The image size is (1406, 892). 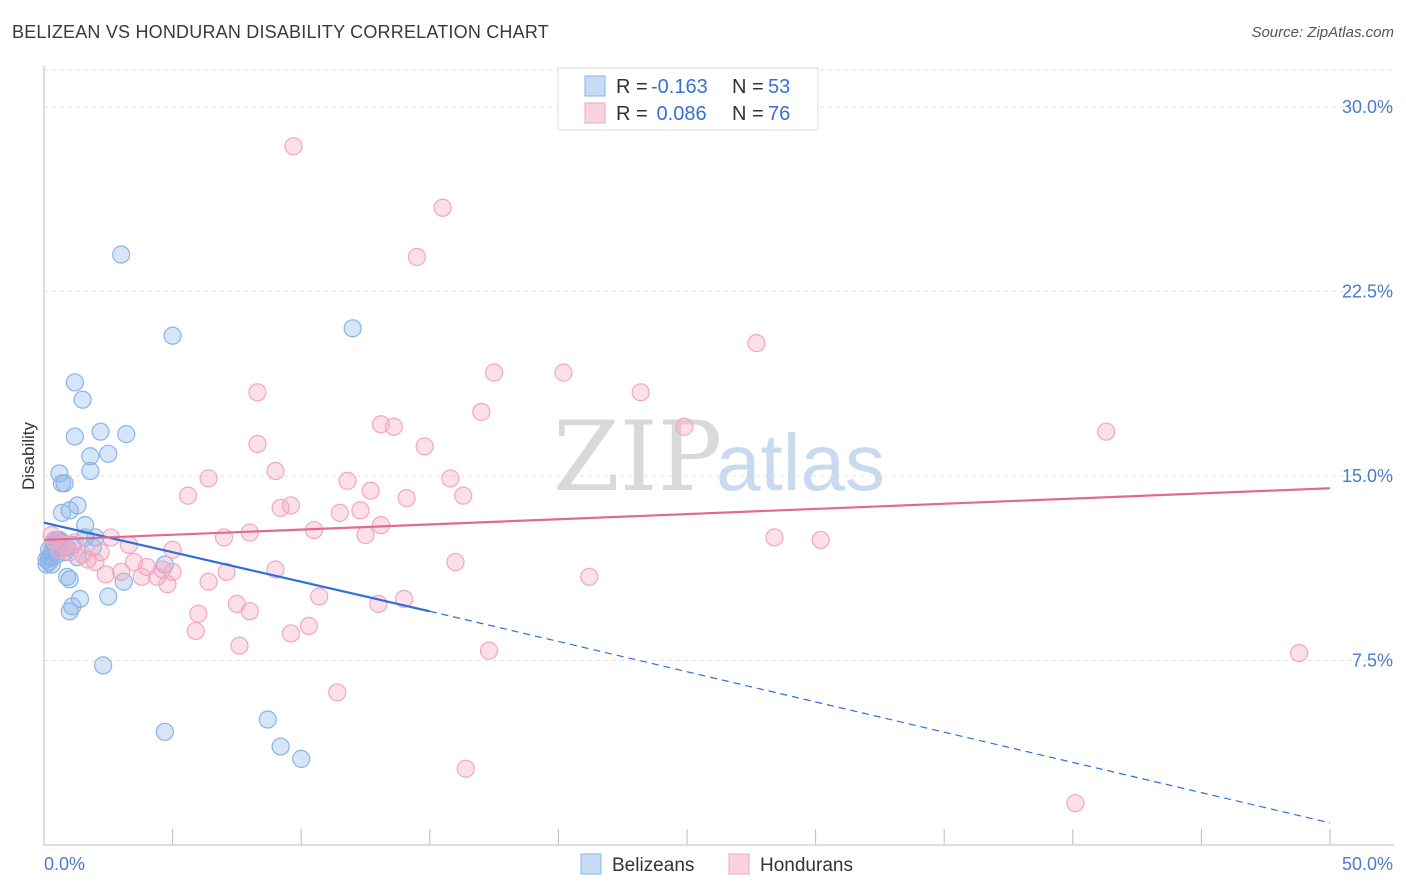 What do you see at coordinates (632, 87) in the screenshot?
I see `legend-r-label-1: R =` at bounding box center [632, 87].